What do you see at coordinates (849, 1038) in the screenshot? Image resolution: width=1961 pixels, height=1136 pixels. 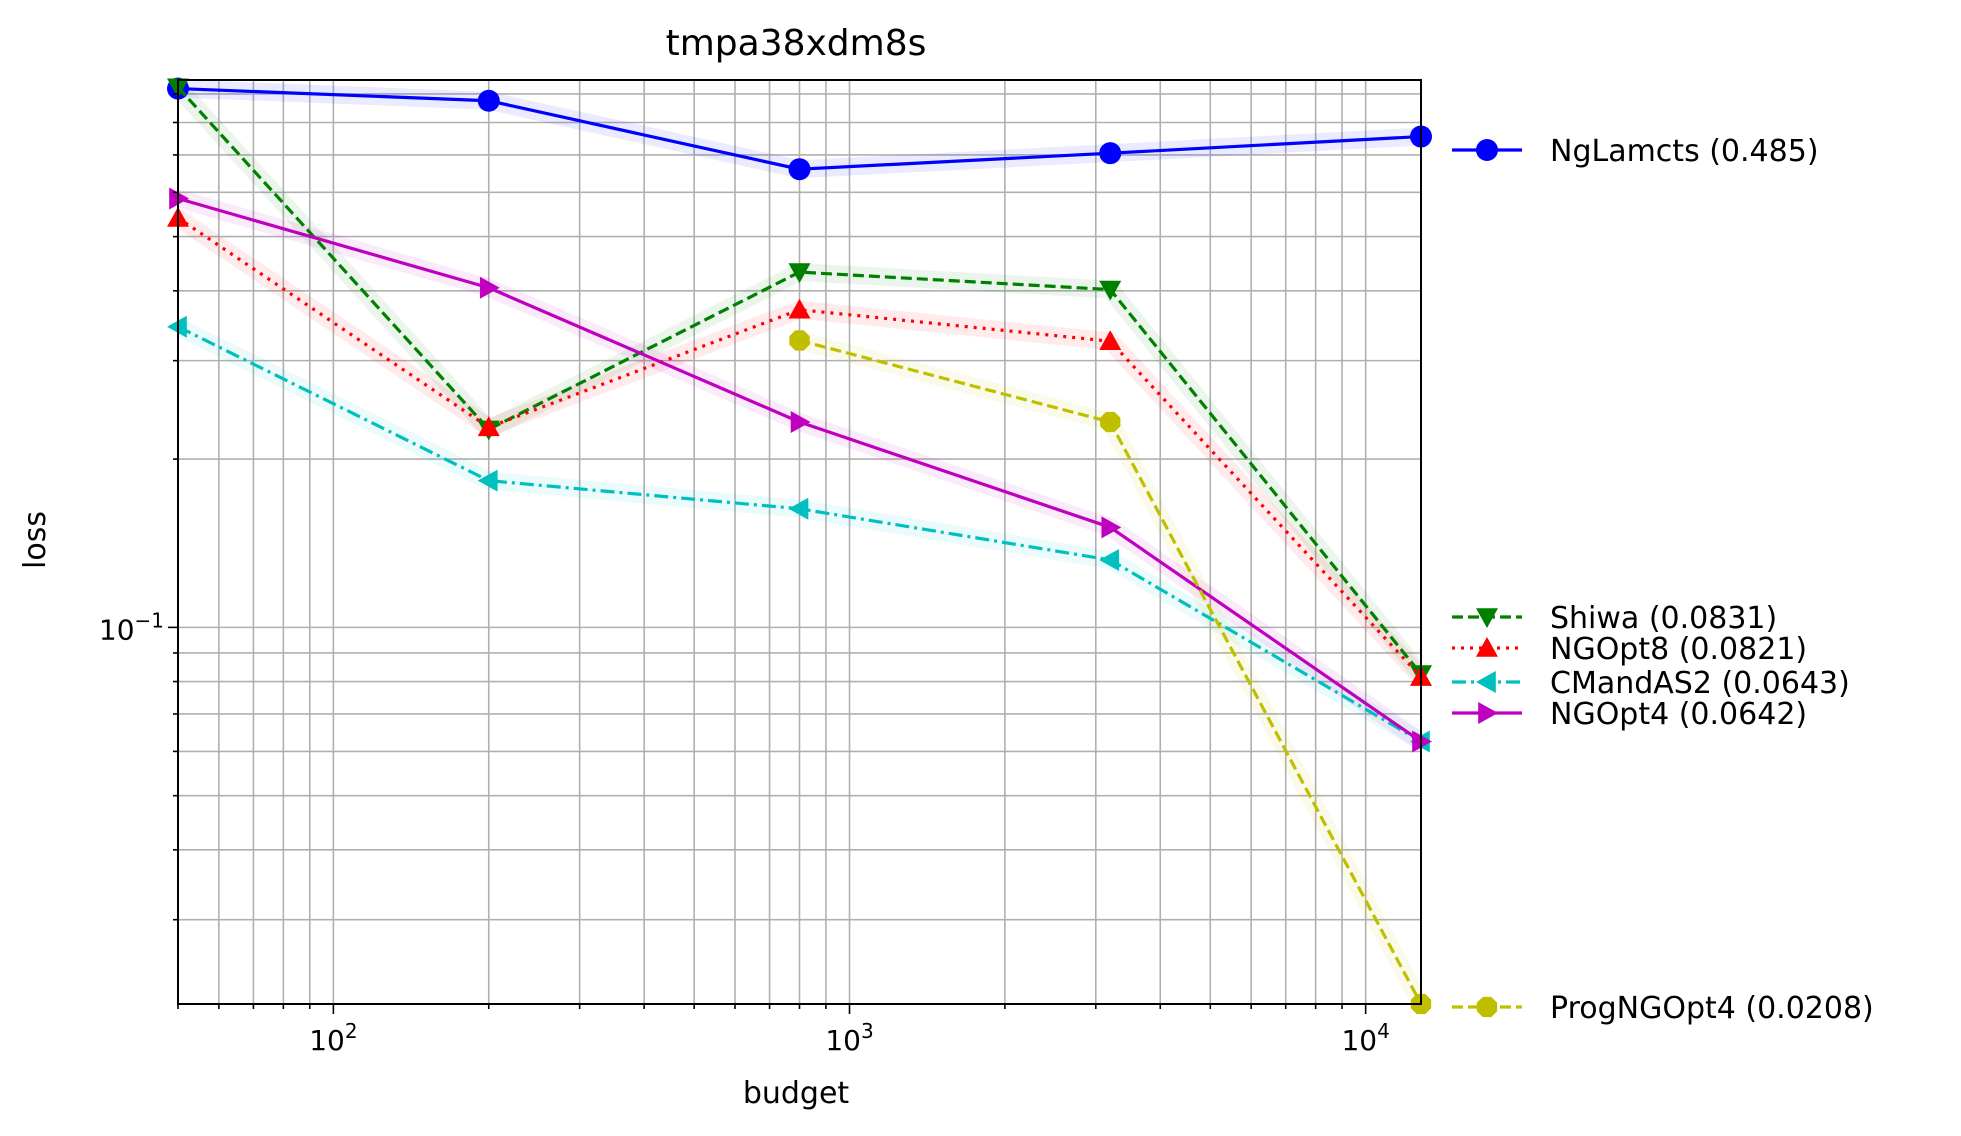 I see `x-tick-label: 10³` at bounding box center [849, 1038].